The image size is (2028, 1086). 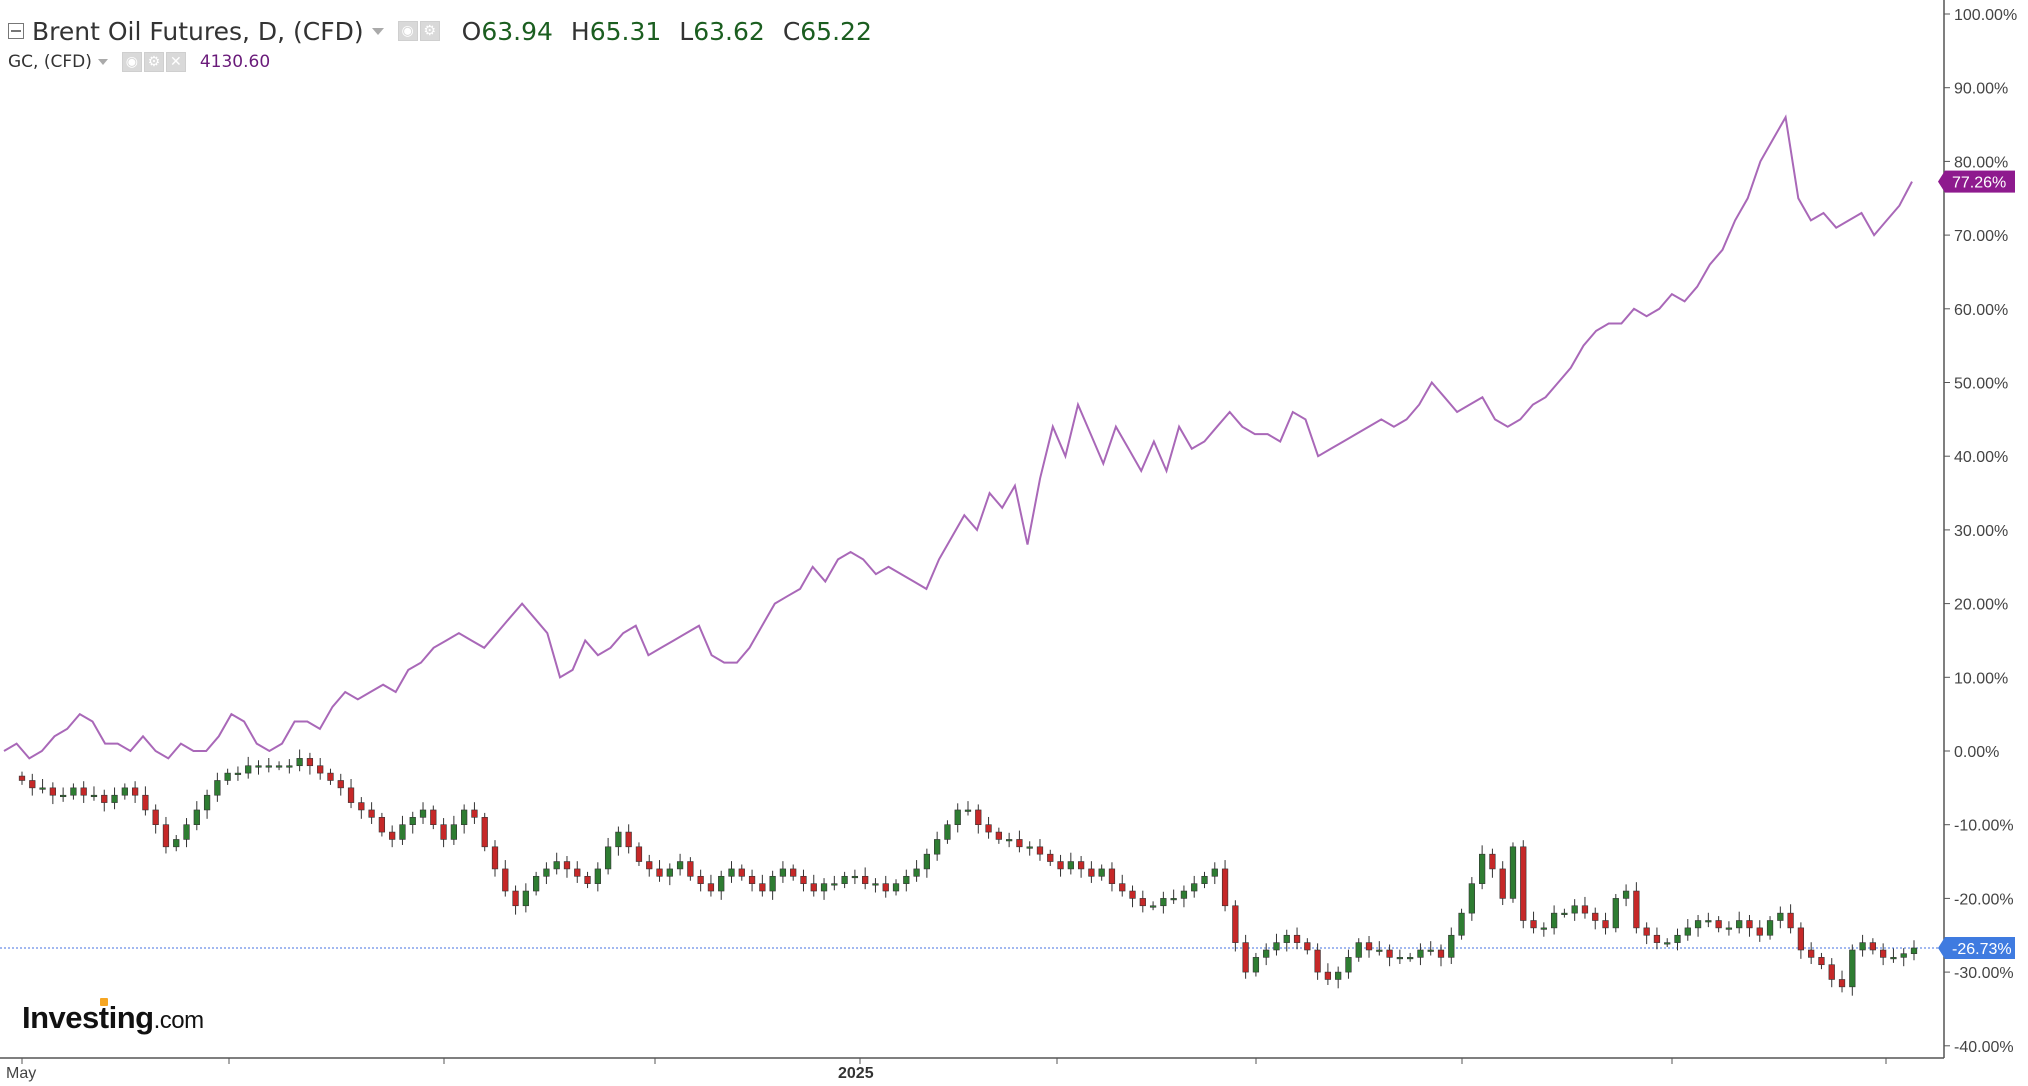 What do you see at coordinates (1981, 384) in the screenshot?
I see `y-tick-label: 50.00%` at bounding box center [1981, 384].